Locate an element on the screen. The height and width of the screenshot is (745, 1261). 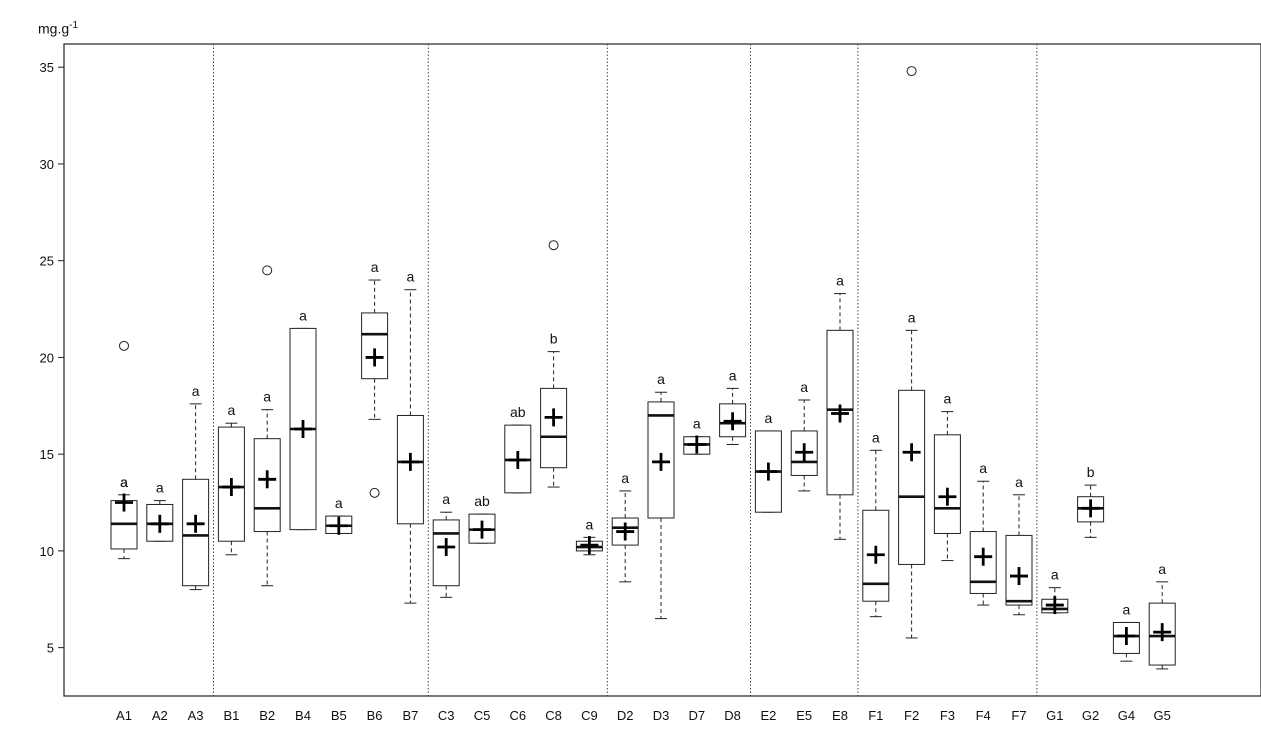
x-tick-label: F4 is located at coordinates (983, 715).